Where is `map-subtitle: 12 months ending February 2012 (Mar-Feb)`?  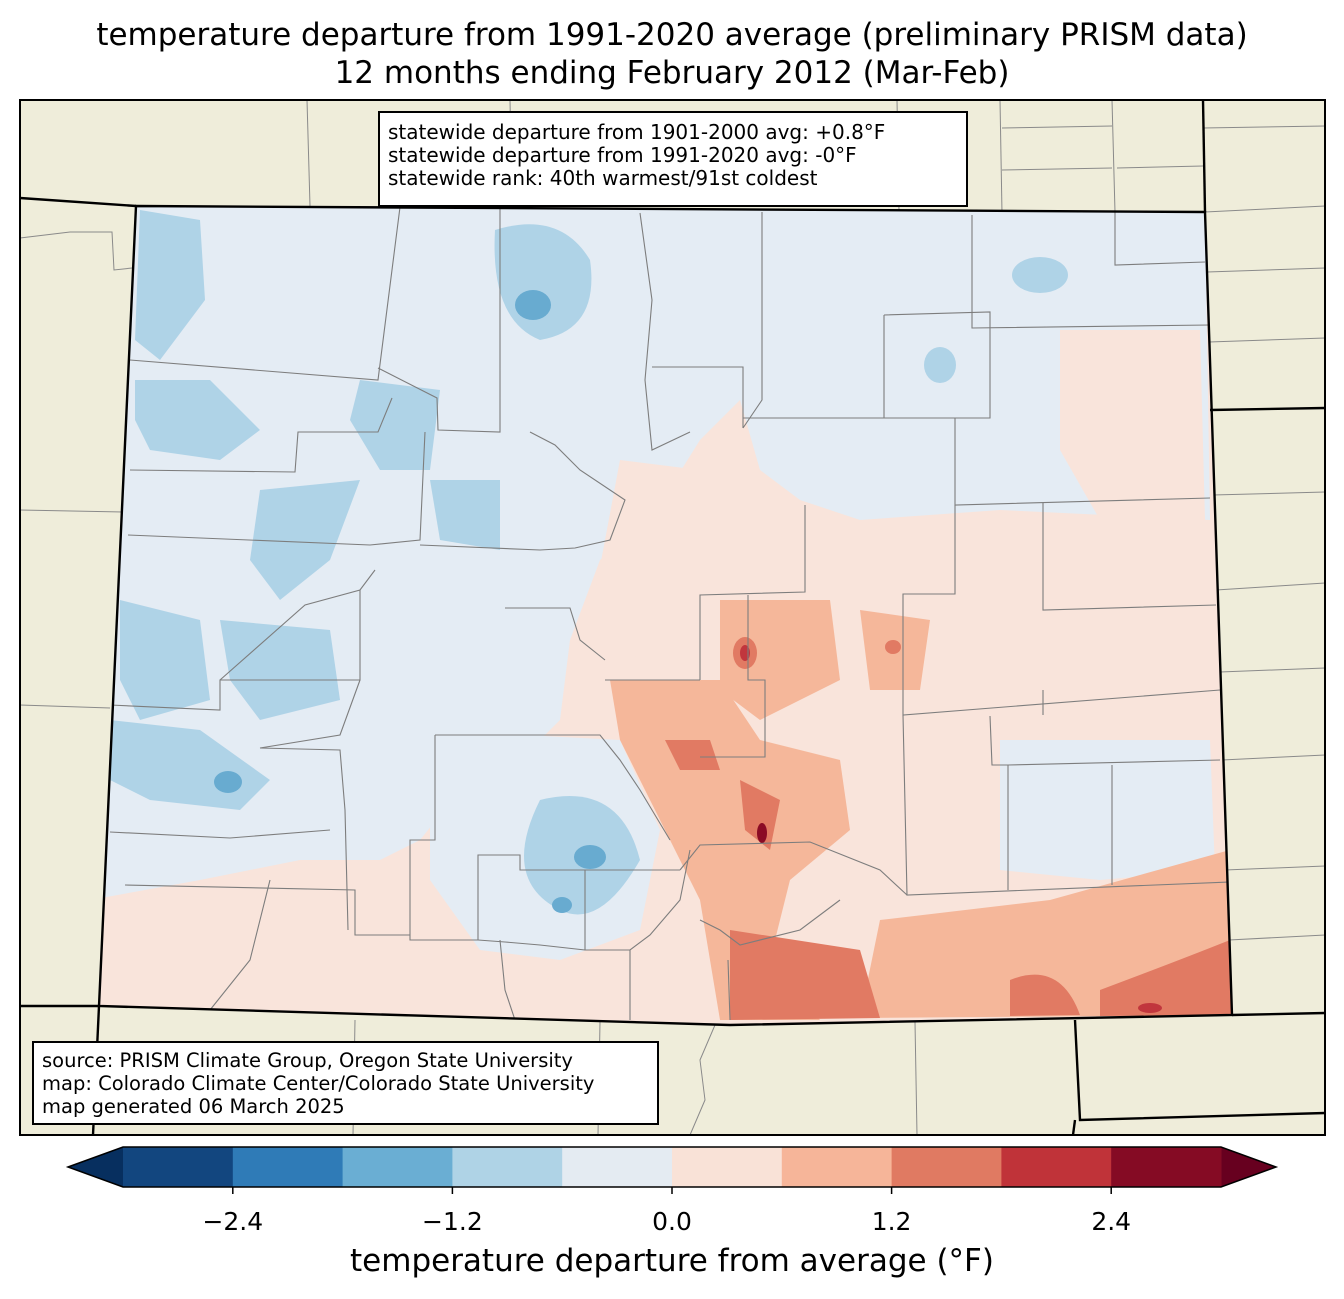
map-subtitle: 12 months ending February 2012 (Mar-Feb) is located at coordinates (672, 73).